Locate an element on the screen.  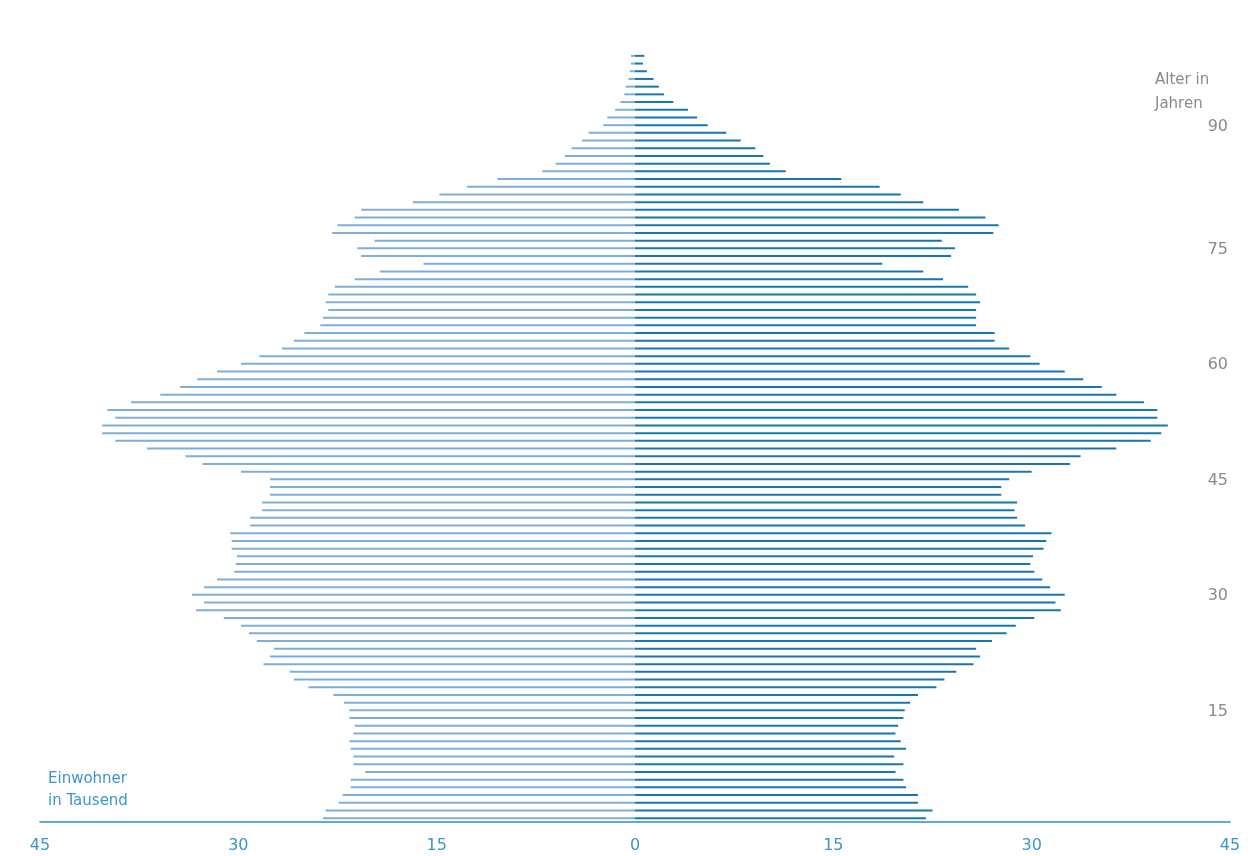
y-tick-label: 45 is located at coordinates (1217, 479).